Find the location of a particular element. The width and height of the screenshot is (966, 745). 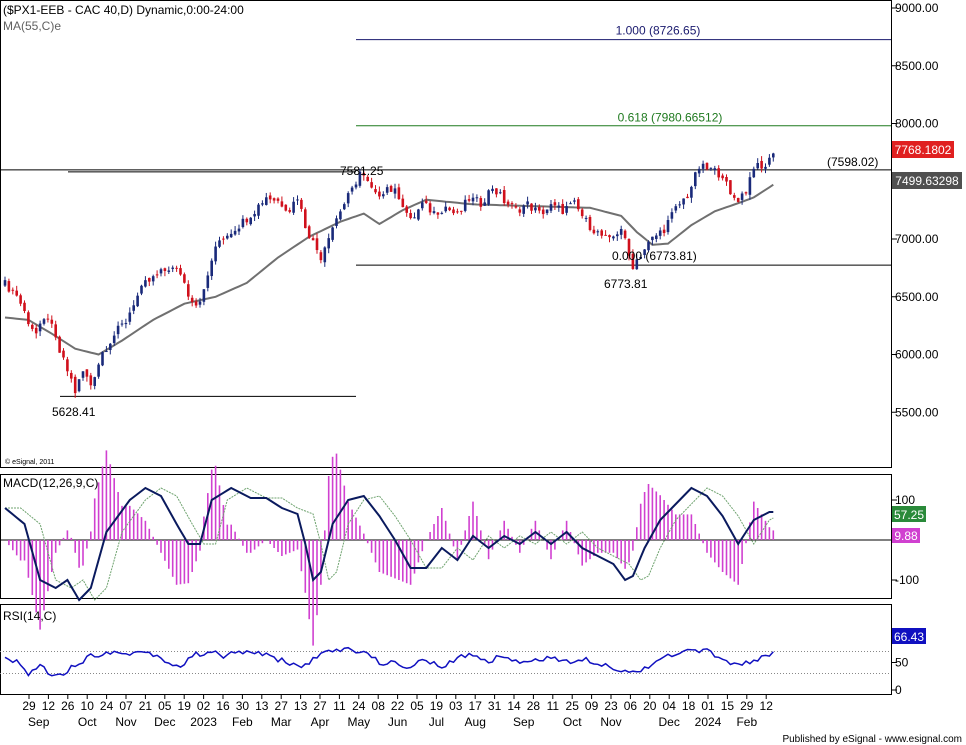

fib-618-label: 0.618 (7980.66512) is located at coordinates (670, 118).